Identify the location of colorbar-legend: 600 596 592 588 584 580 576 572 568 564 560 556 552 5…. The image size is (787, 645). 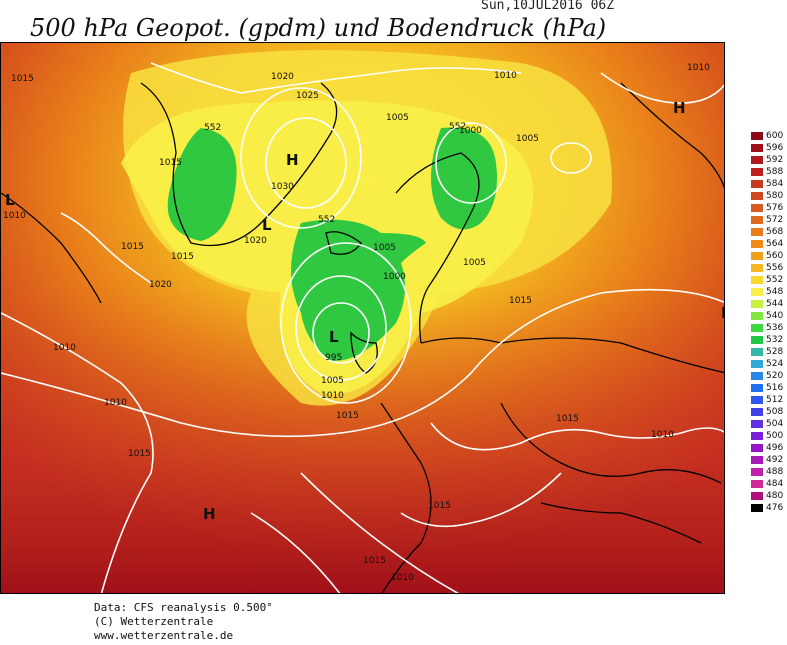
(769, 326).